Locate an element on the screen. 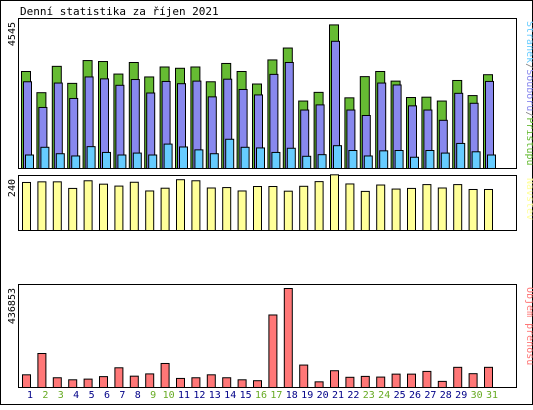 This screenshot has width=533, height=410. hits-panel-ymax-label: 4545 is located at coordinates (12, 34).